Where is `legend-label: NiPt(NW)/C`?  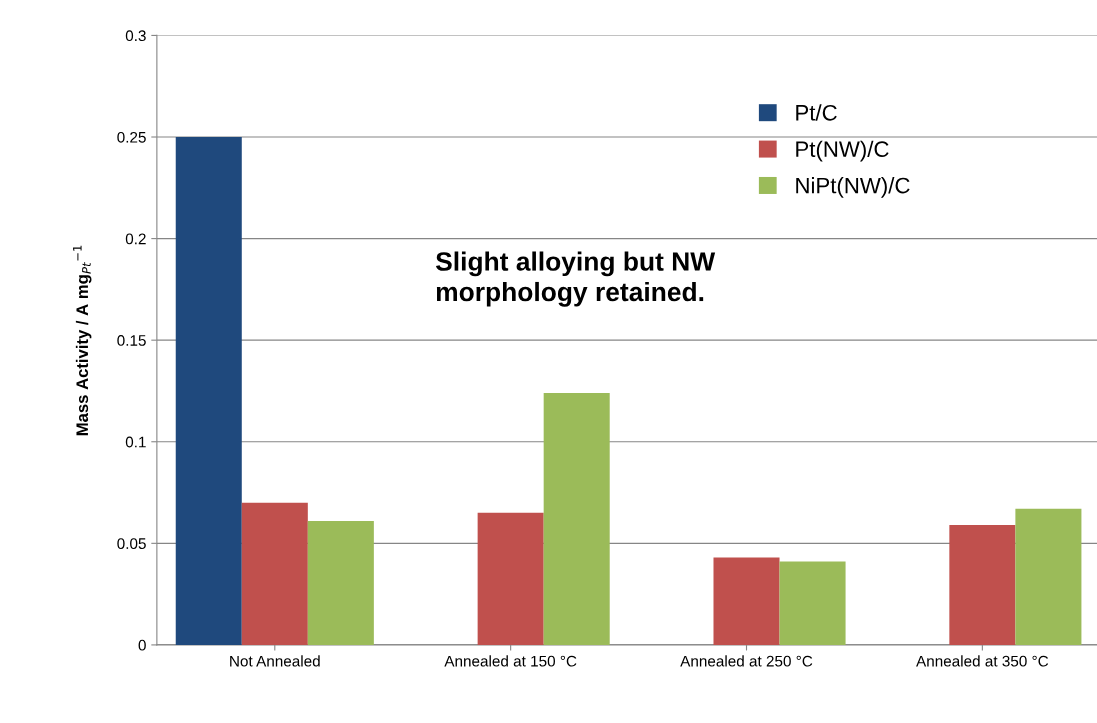 legend-label: NiPt(NW)/C is located at coordinates (853, 187).